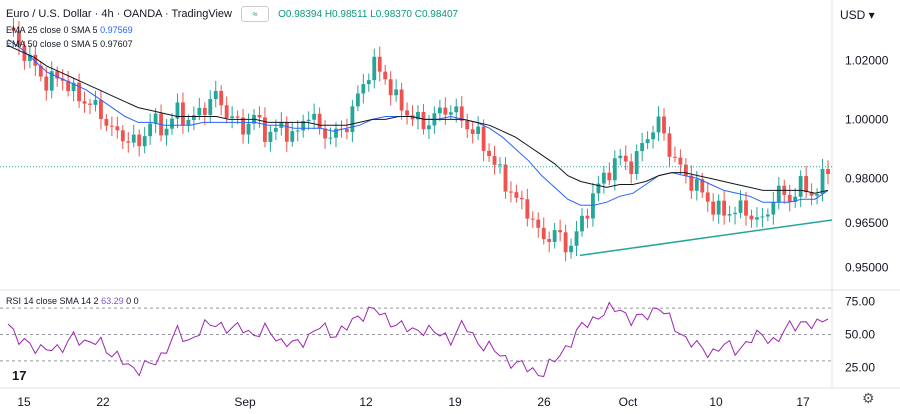 The image size is (900, 414). Describe the element at coordinates (870, 15) in the screenshot. I see `chevron-down-icon: ▾` at that location.